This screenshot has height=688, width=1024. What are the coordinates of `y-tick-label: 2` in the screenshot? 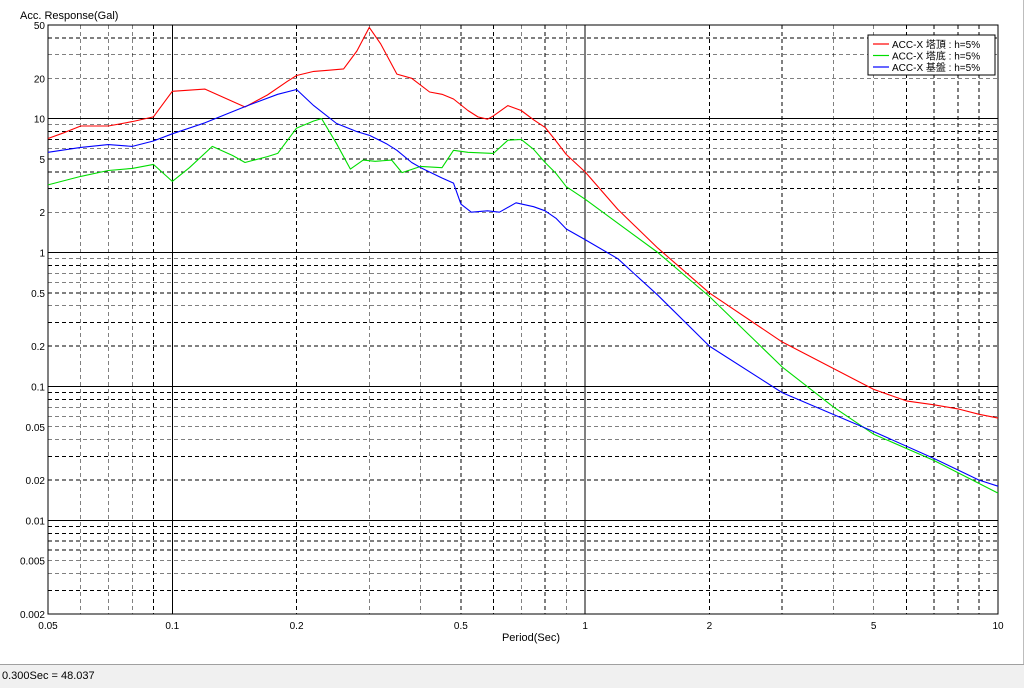 It's located at (42, 213).